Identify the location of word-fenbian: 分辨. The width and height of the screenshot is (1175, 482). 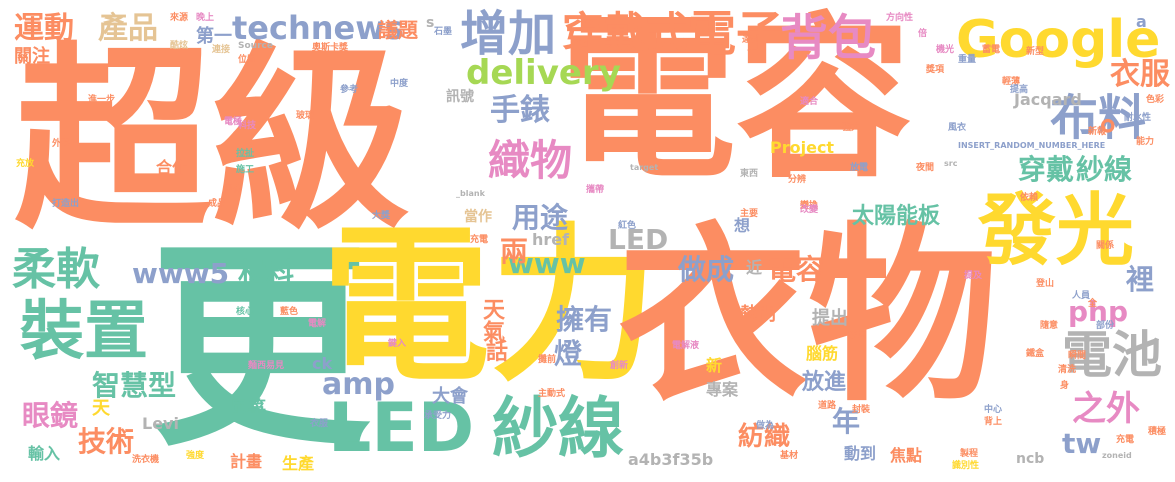
(797, 180).